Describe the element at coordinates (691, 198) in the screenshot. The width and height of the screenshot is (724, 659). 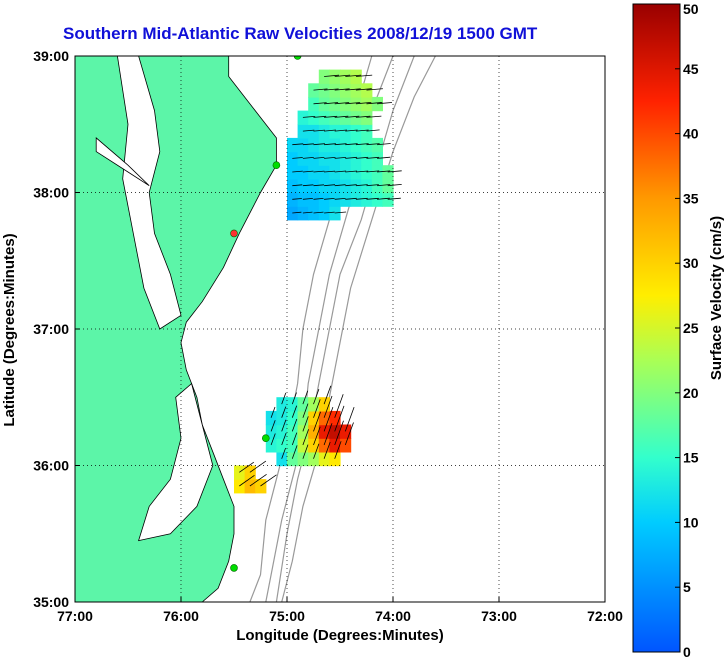
I see `colorbar-tick-label: 35` at that location.